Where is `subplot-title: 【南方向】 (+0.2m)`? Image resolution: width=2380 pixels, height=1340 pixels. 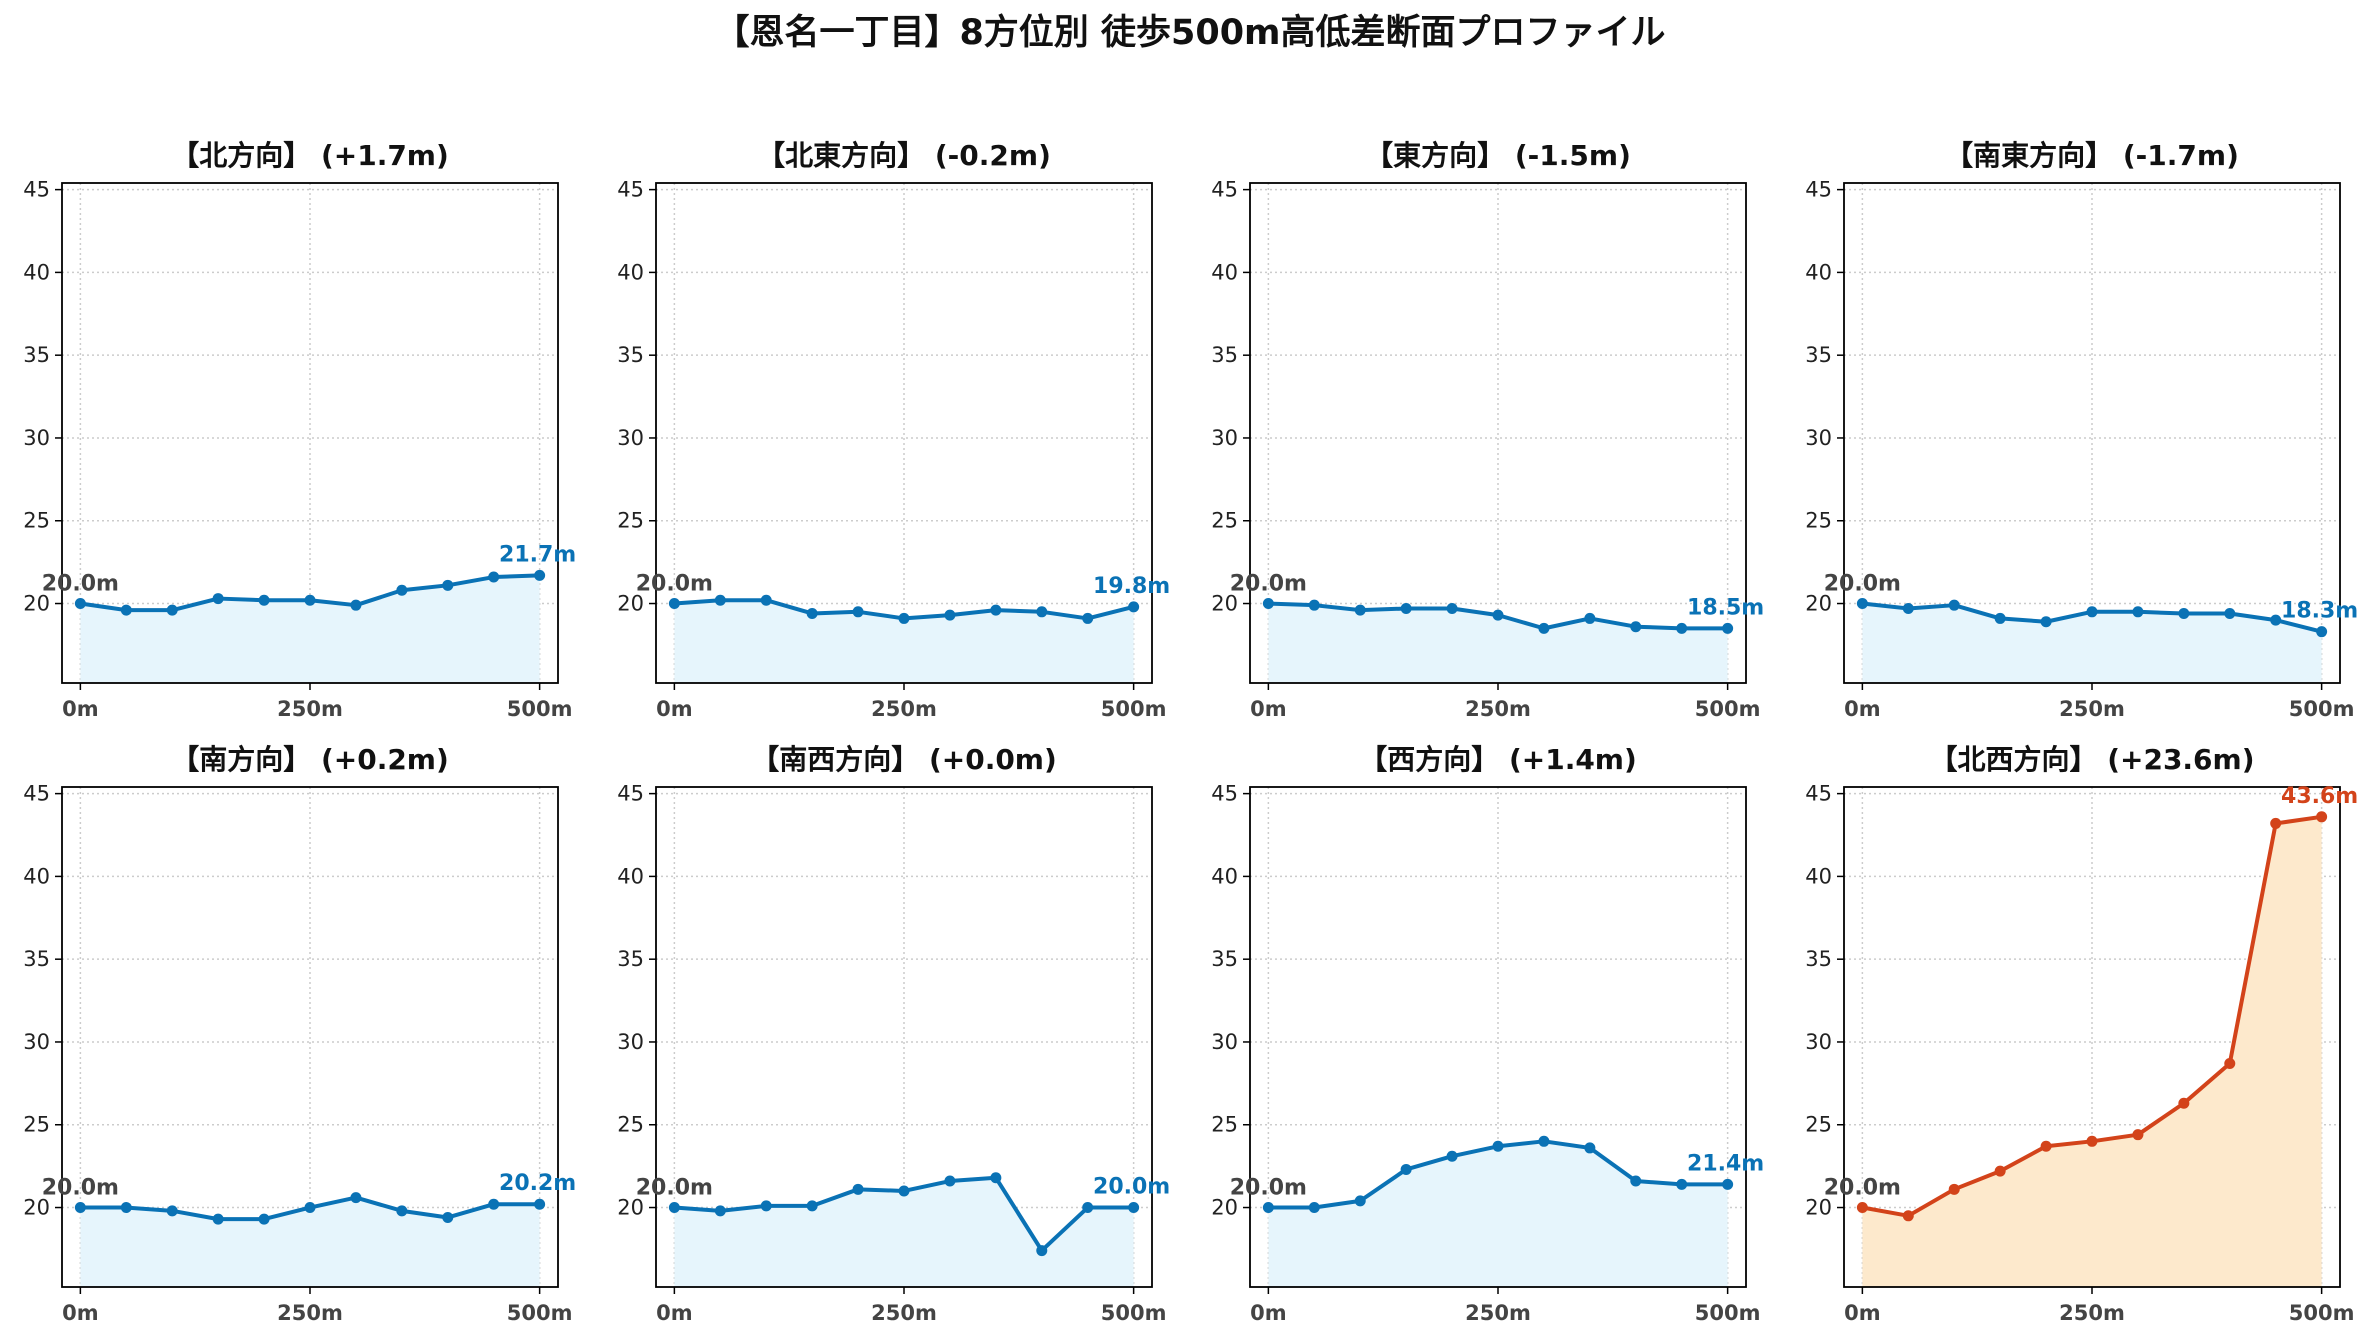 subplot-title: 【南方向】 (+0.2m) is located at coordinates (310, 759).